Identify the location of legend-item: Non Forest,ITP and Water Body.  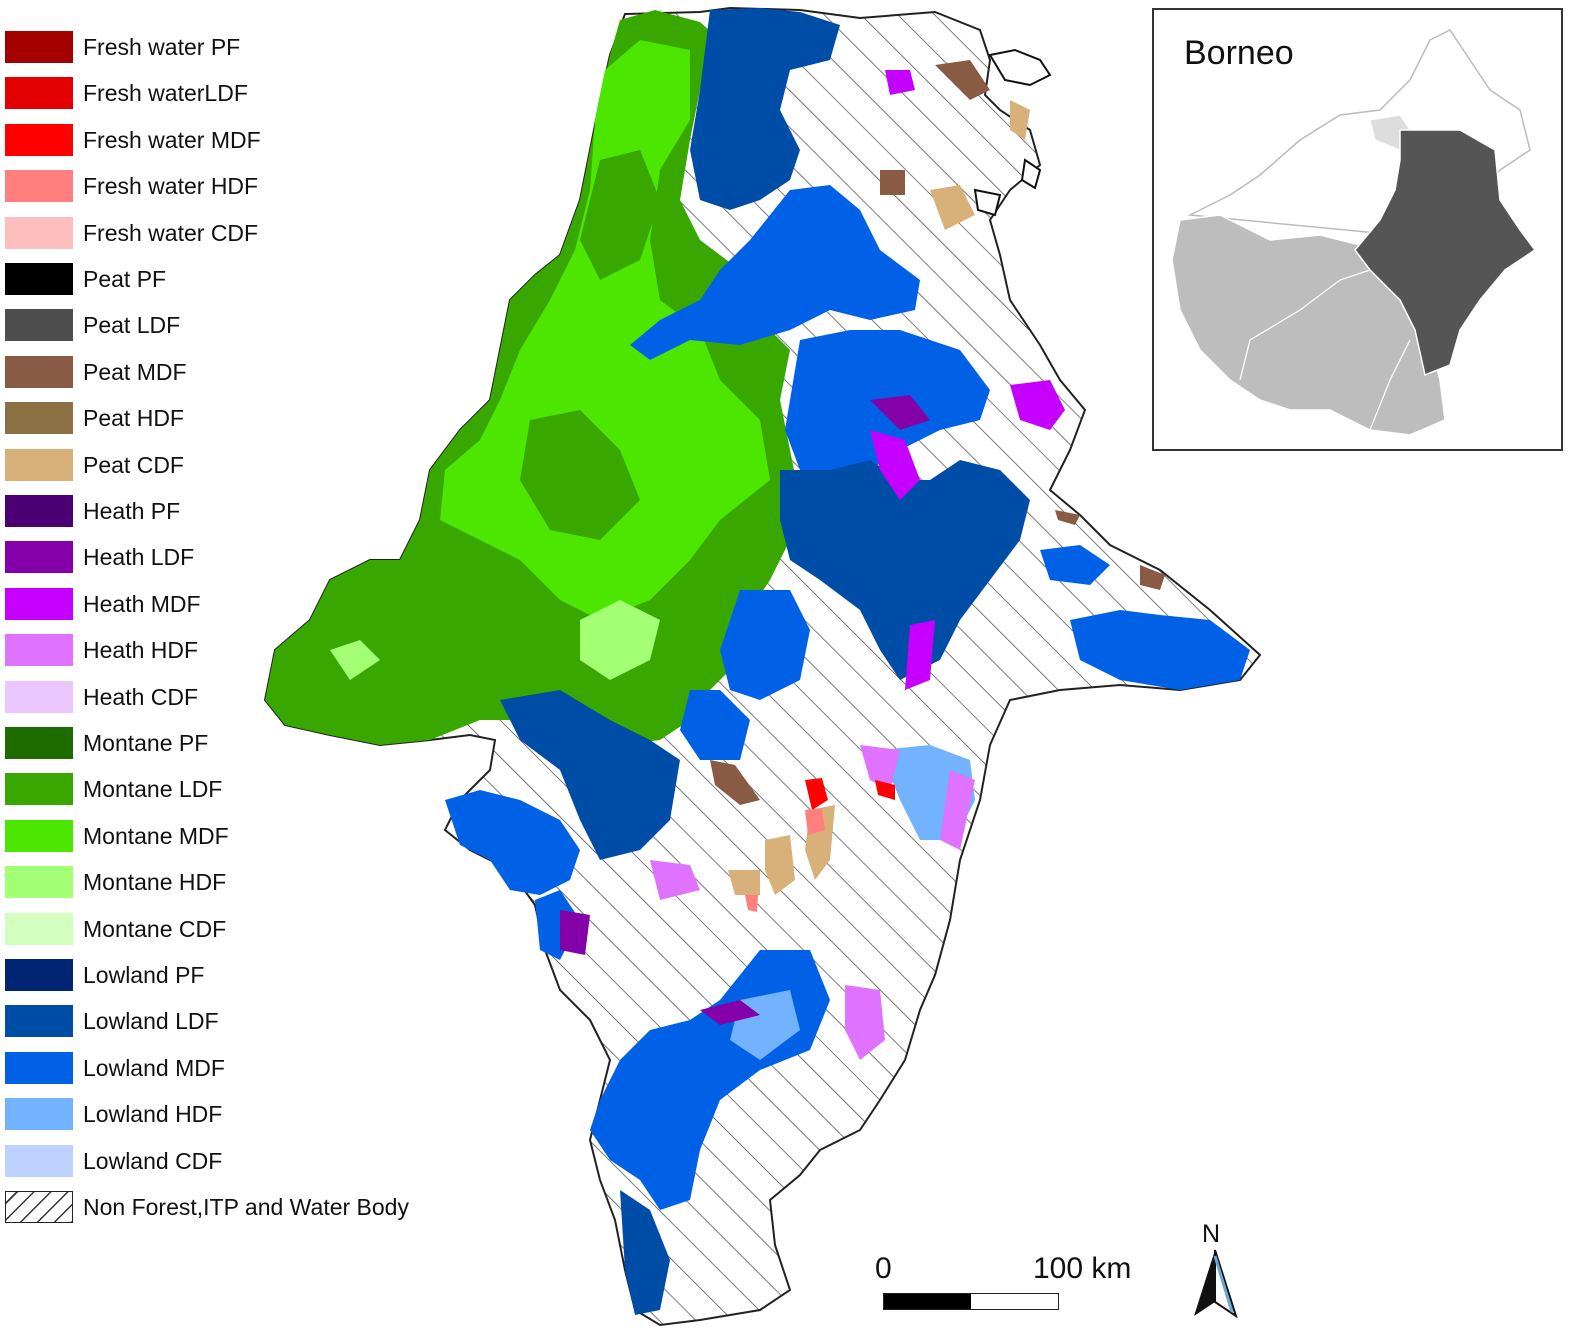
(207, 1207).